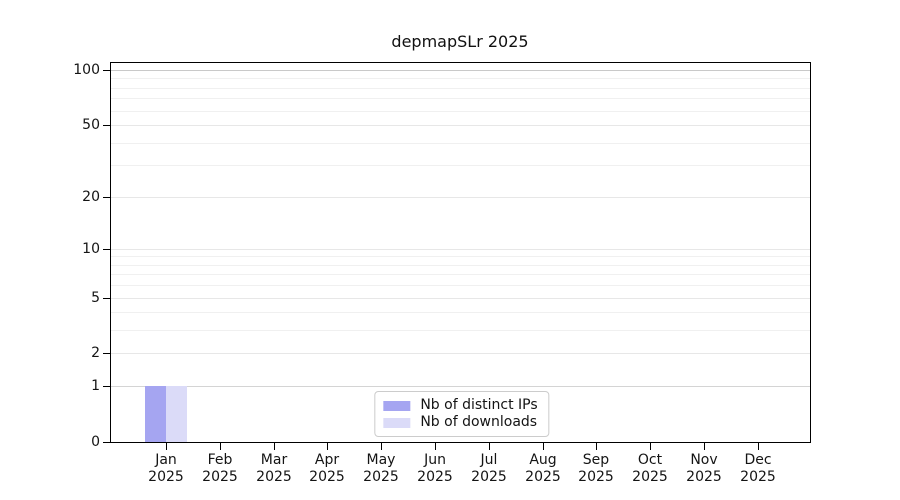 The image size is (900, 500). I want to click on x-tick-label: Mar 2025, so click(274, 468).